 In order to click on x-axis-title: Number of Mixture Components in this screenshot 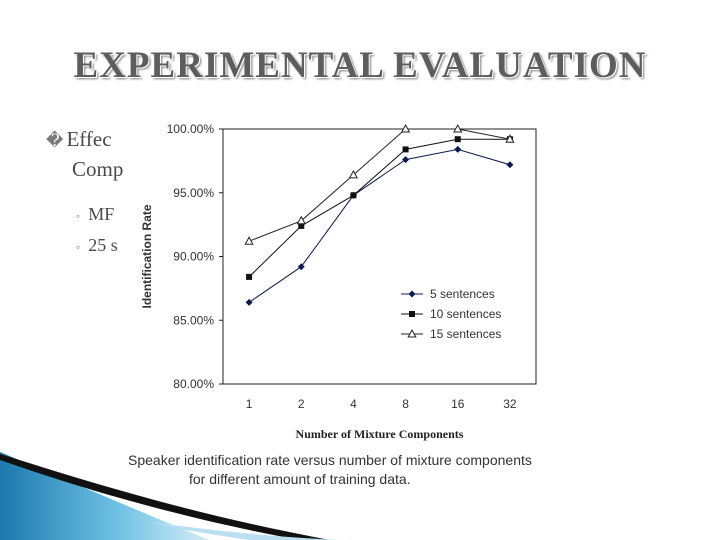, I will do `click(380, 434)`.